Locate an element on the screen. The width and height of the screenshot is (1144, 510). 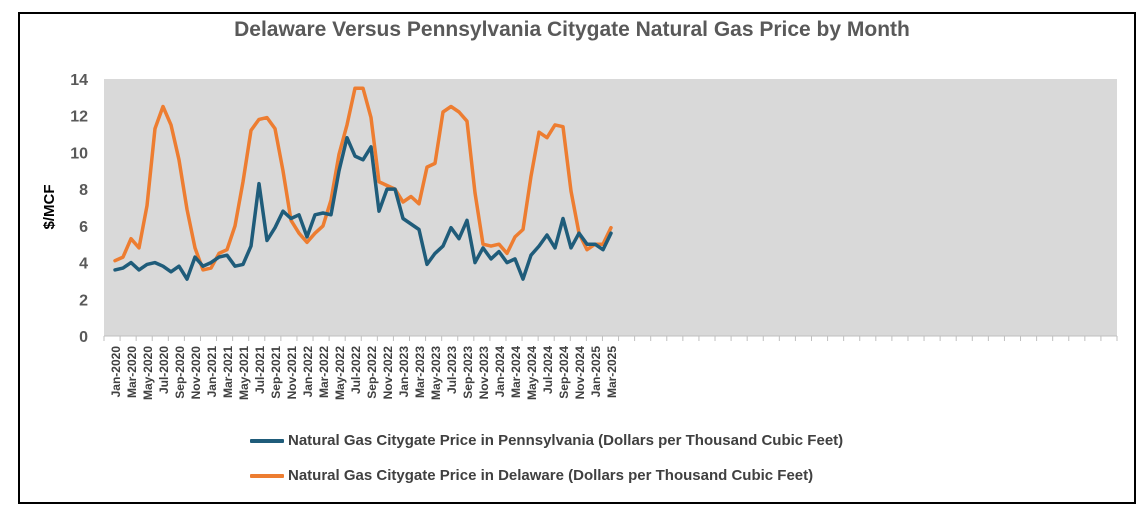
y-tick-label: 4 is located at coordinates (83, 264).